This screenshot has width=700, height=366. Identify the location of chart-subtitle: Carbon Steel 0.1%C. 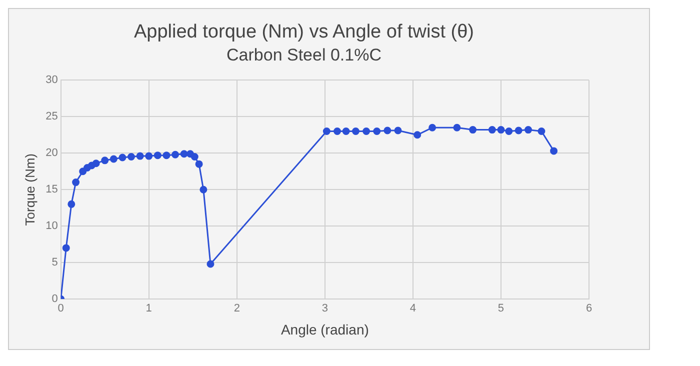
(304, 55).